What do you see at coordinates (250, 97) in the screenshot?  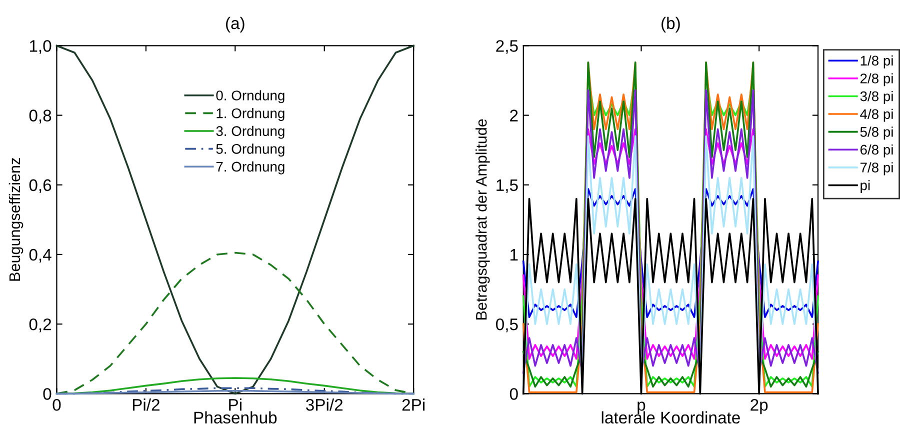 I see `legend-label: 0. Orndung` at bounding box center [250, 97].